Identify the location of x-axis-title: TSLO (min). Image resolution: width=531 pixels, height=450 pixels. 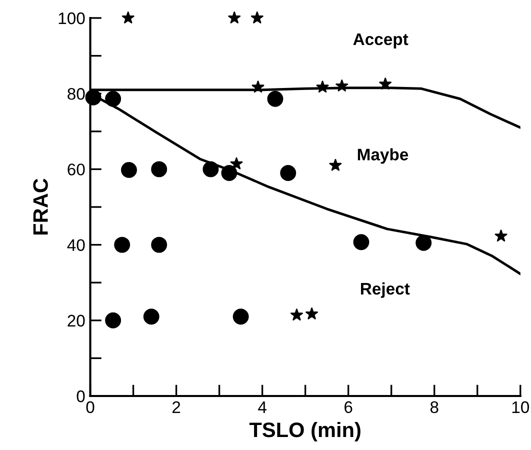
(304, 432).